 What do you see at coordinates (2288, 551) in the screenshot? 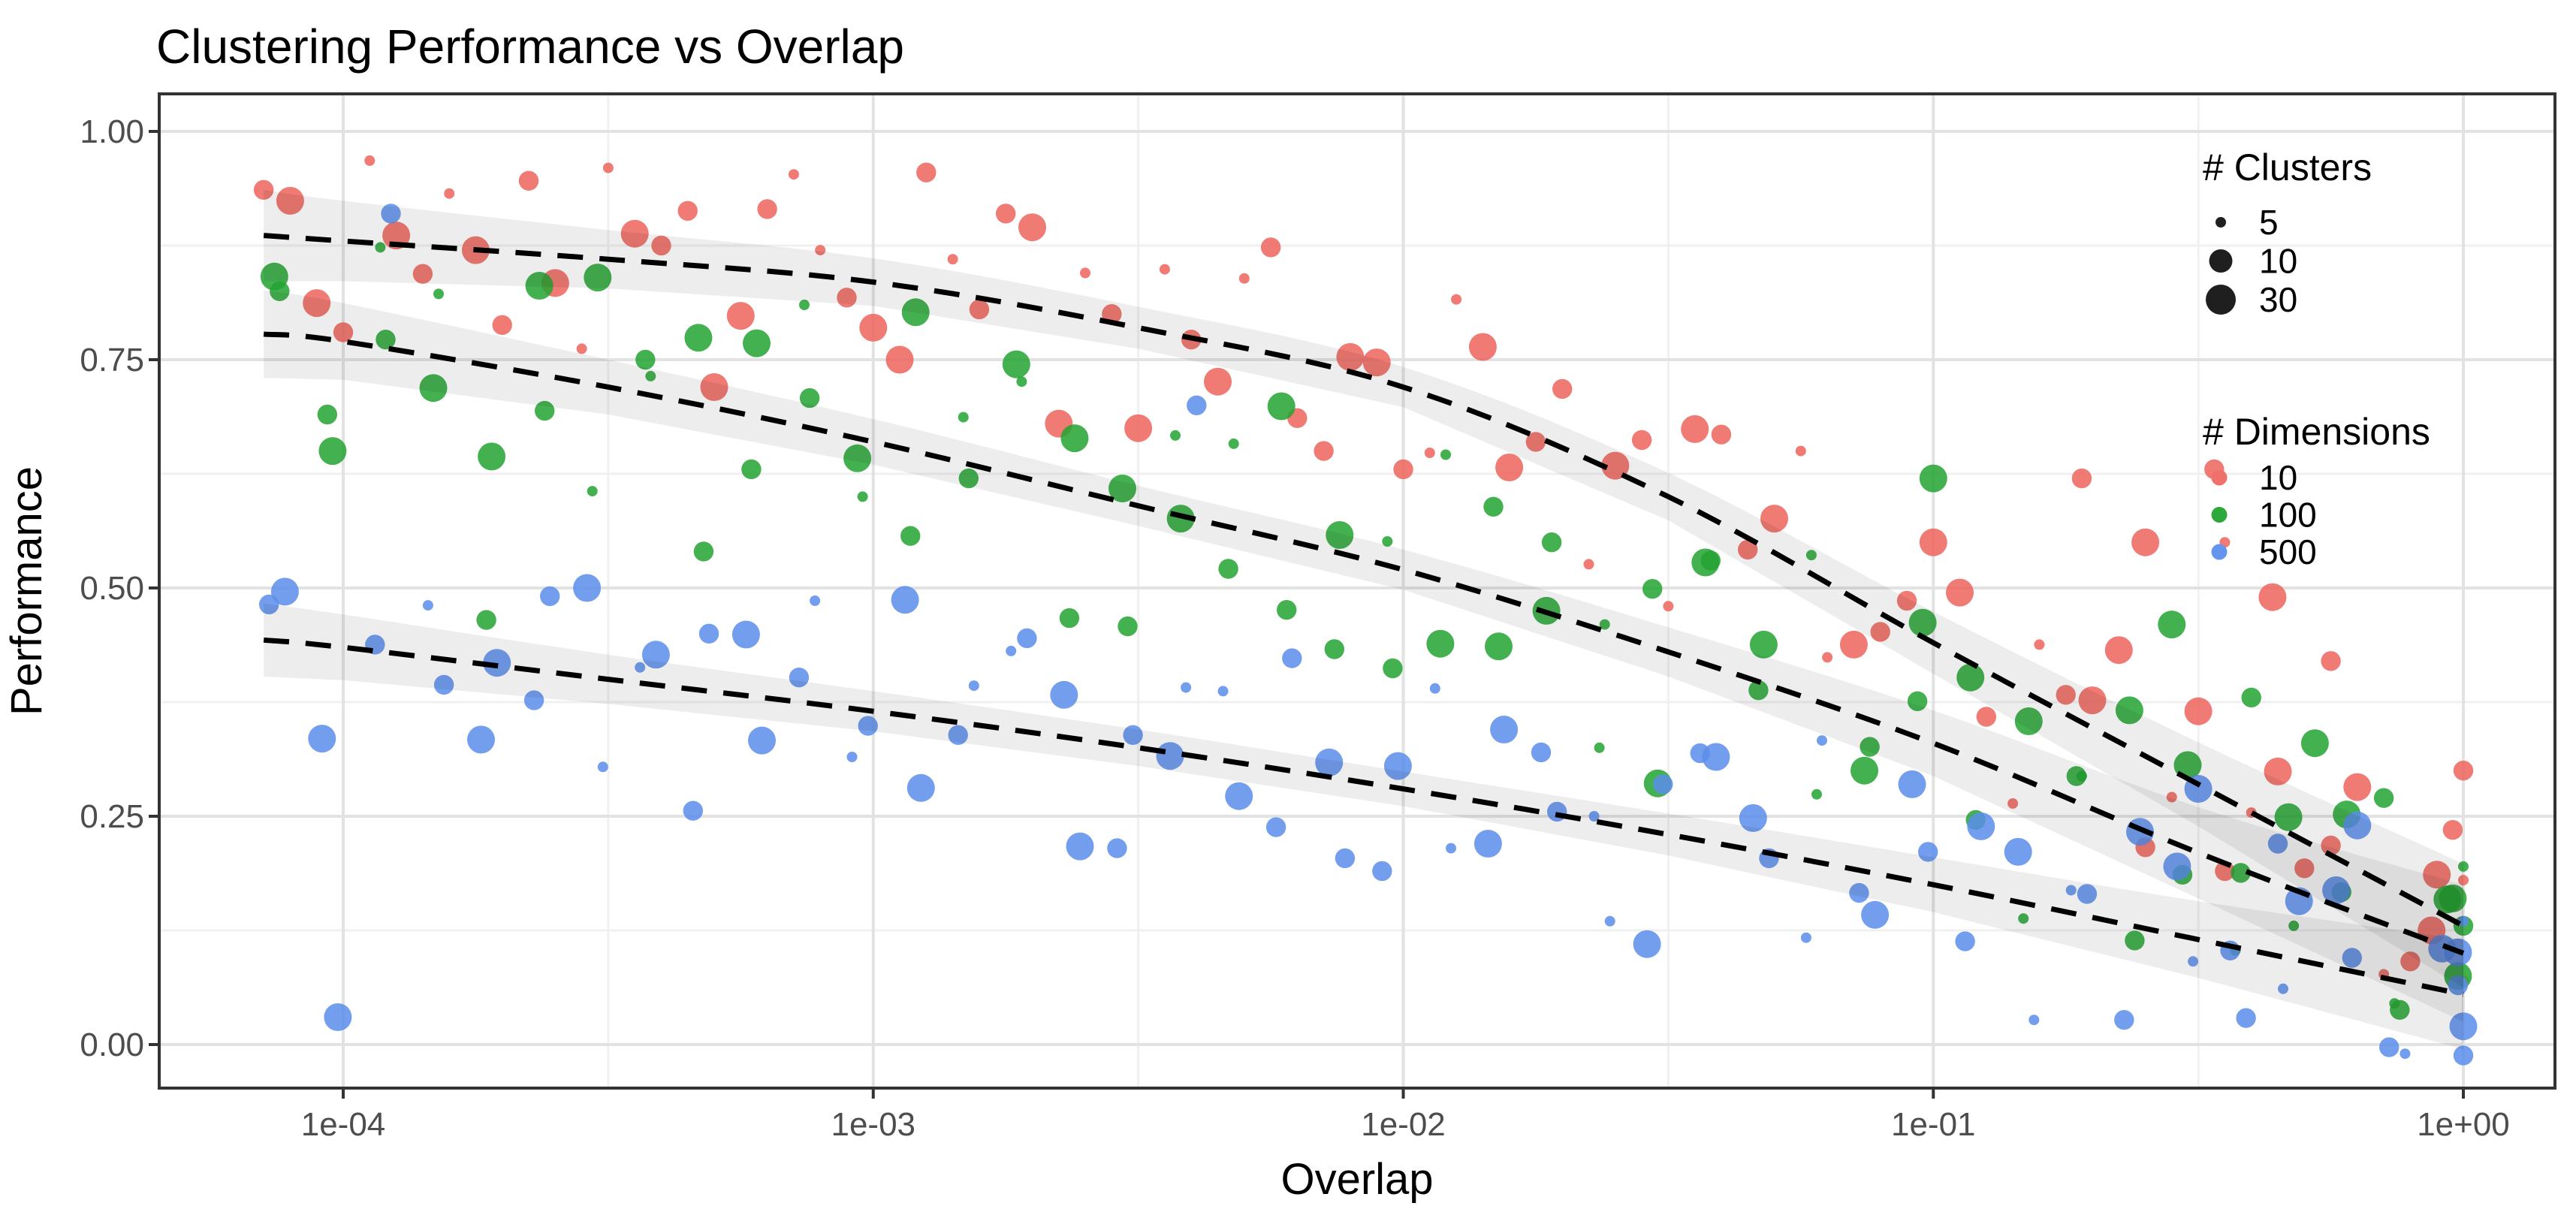
I see `legend-item-label: 500` at bounding box center [2288, 551].